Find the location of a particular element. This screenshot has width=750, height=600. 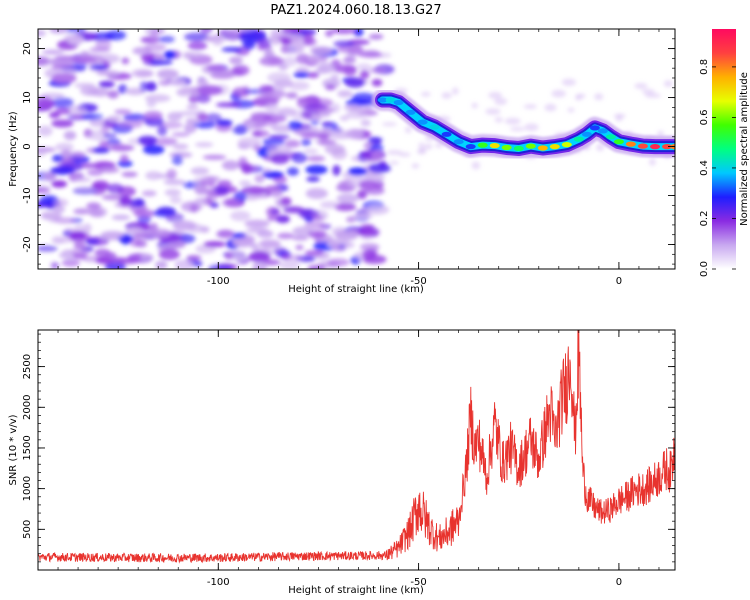

y-tick-label: 0 is located at coordinates (27, 146).